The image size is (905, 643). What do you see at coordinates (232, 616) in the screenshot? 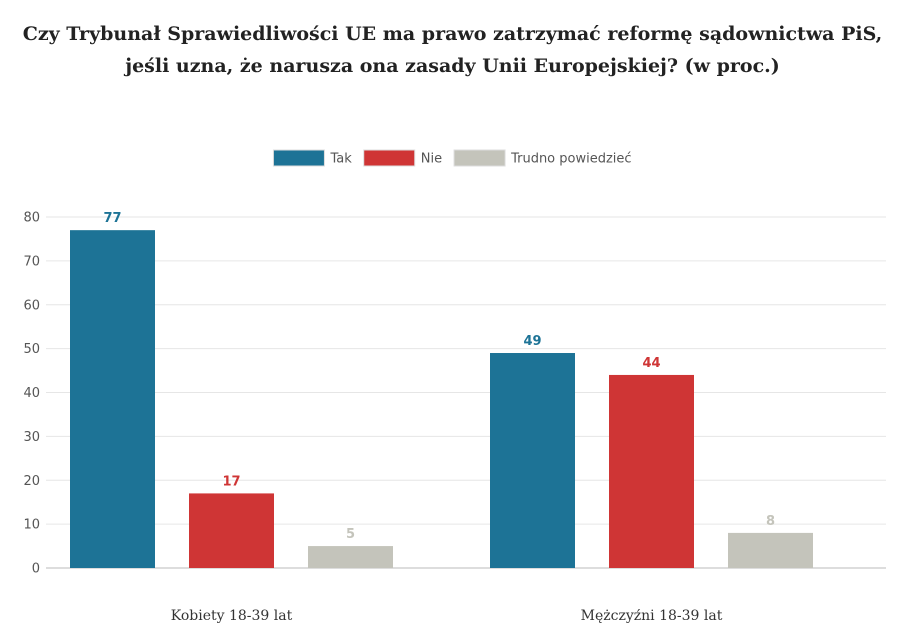
I see `category-label: Kobiety 18-39 lat` at bounding box center [232, 616].